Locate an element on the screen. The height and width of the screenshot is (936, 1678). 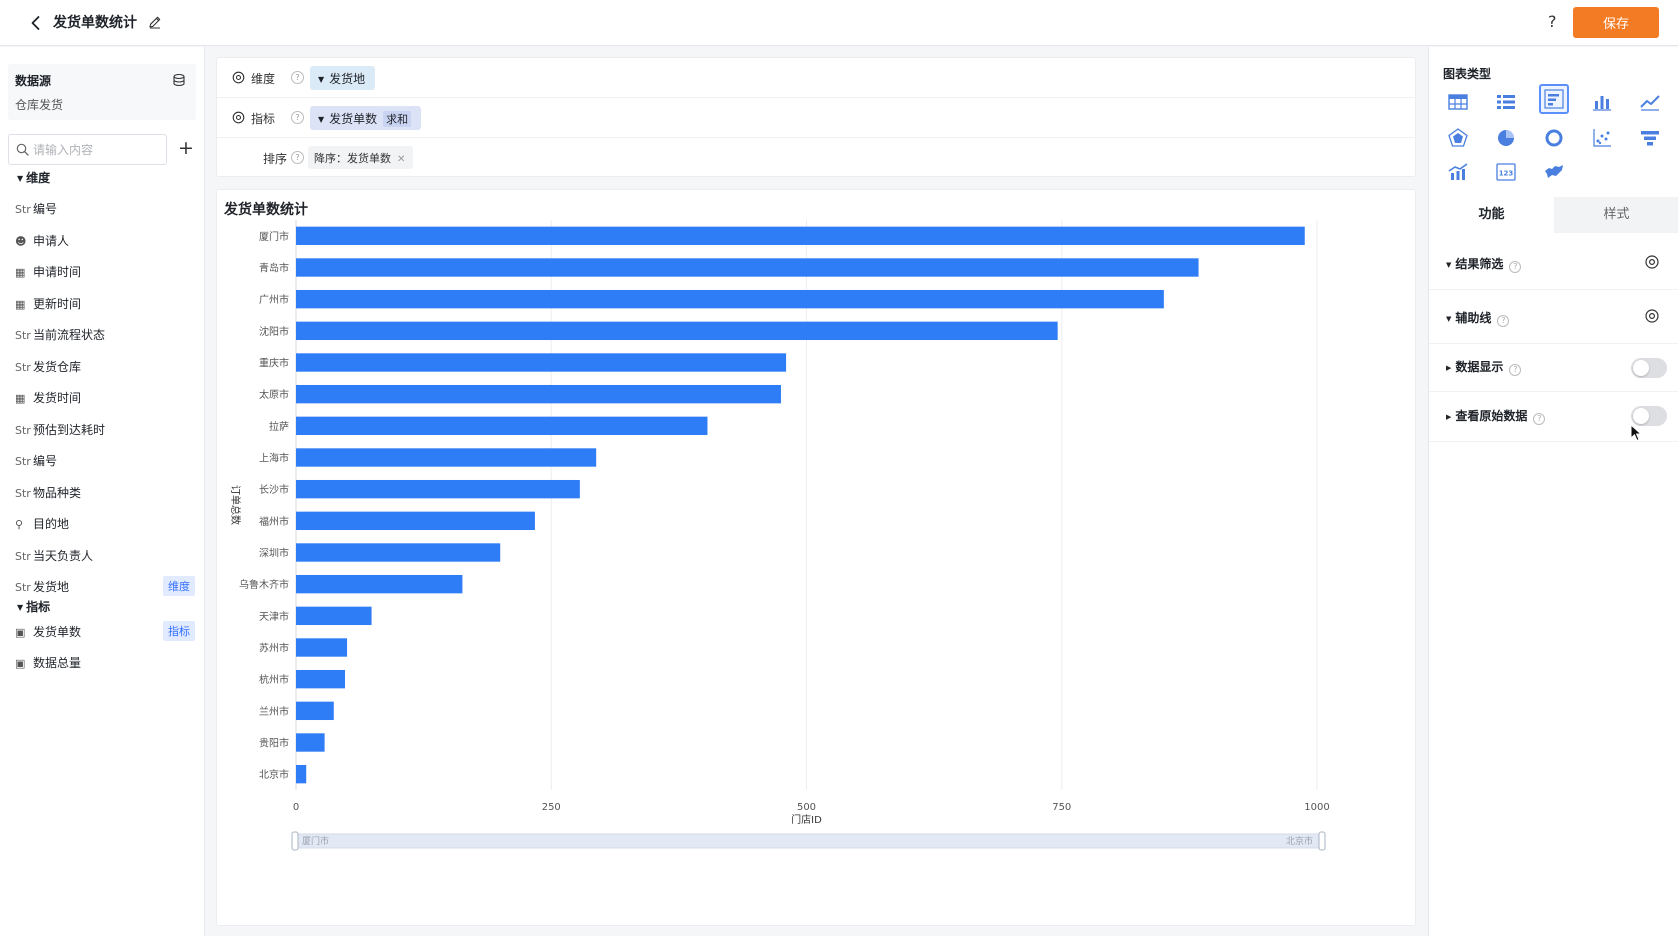
y-axis-title: 订单总数 is located at coordinates (235, 505).